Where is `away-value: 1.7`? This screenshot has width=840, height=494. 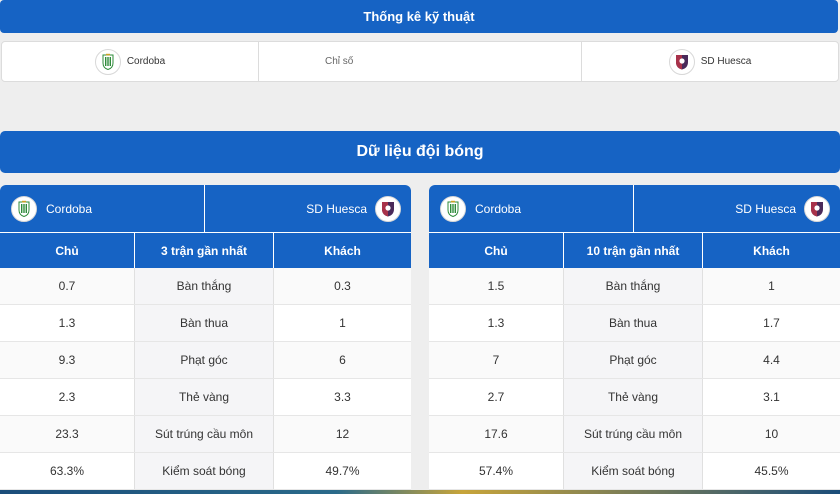 away-value: 1.7 is located at coordinates (771, 323).